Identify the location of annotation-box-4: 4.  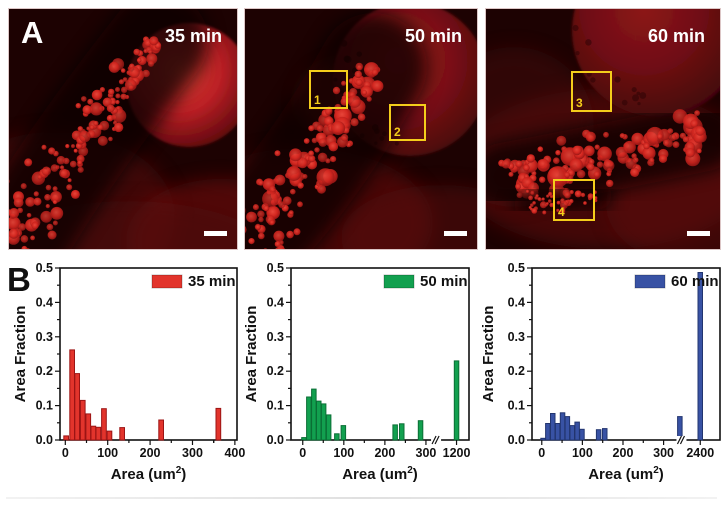
(574, 200).